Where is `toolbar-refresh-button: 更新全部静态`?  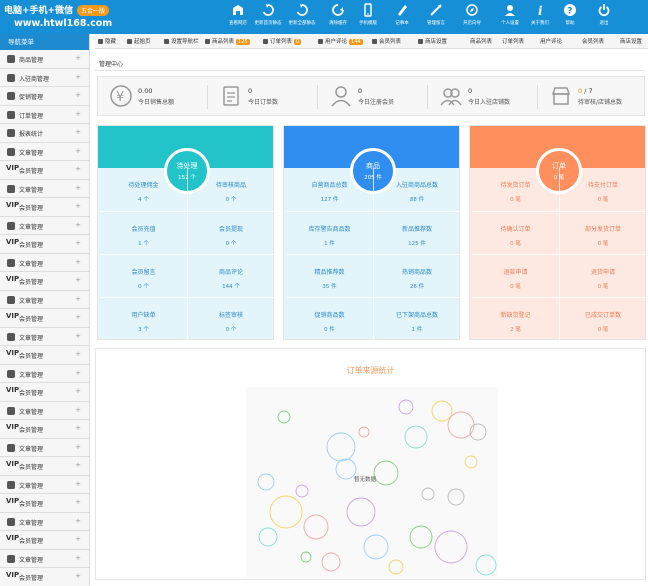
toolbar-refresh-button: 更新全部静态 is located at coordinates (302, 18).